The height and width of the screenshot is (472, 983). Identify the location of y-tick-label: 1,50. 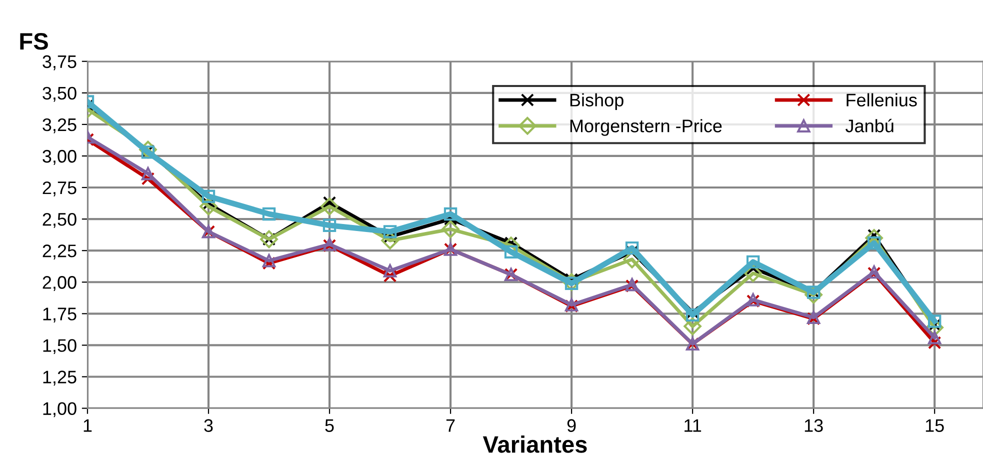
(59, 346).